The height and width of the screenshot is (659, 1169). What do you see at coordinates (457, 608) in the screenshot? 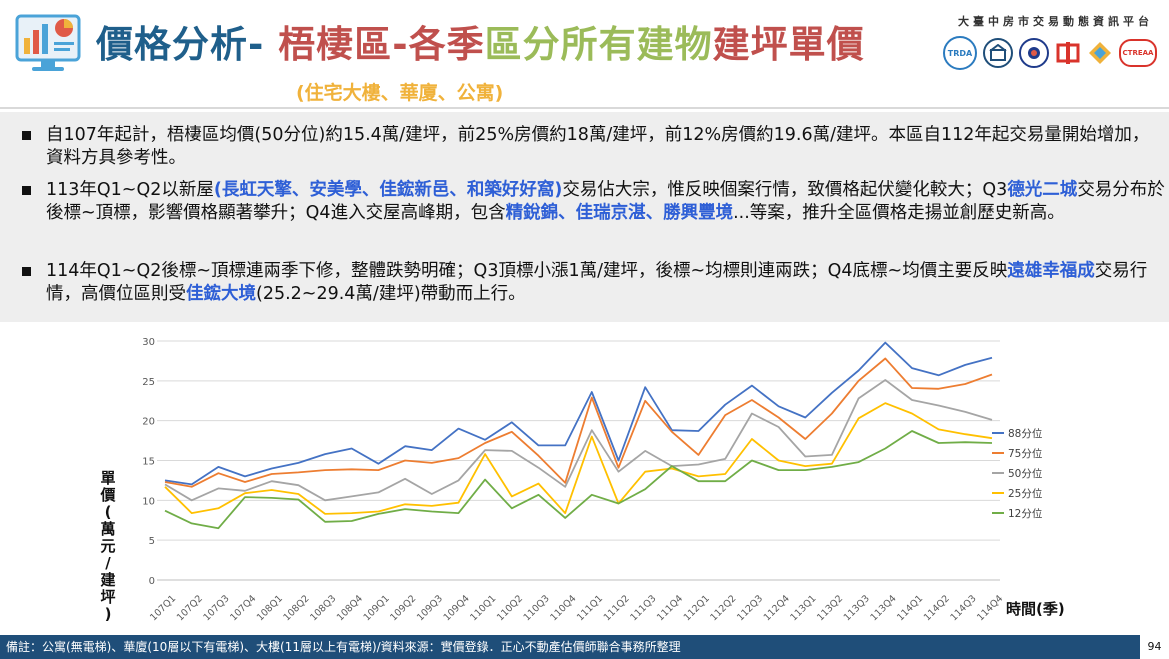
I see `x-tick-label: 109Q4` at bounding box center [457, 608].